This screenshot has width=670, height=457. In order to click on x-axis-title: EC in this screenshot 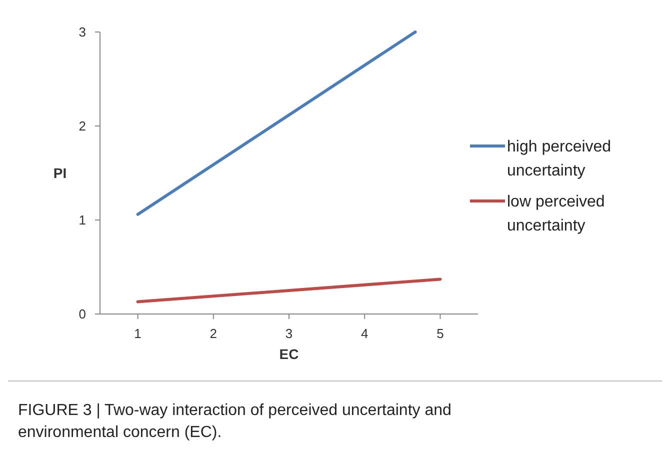, I will do `click(289, 354)`.